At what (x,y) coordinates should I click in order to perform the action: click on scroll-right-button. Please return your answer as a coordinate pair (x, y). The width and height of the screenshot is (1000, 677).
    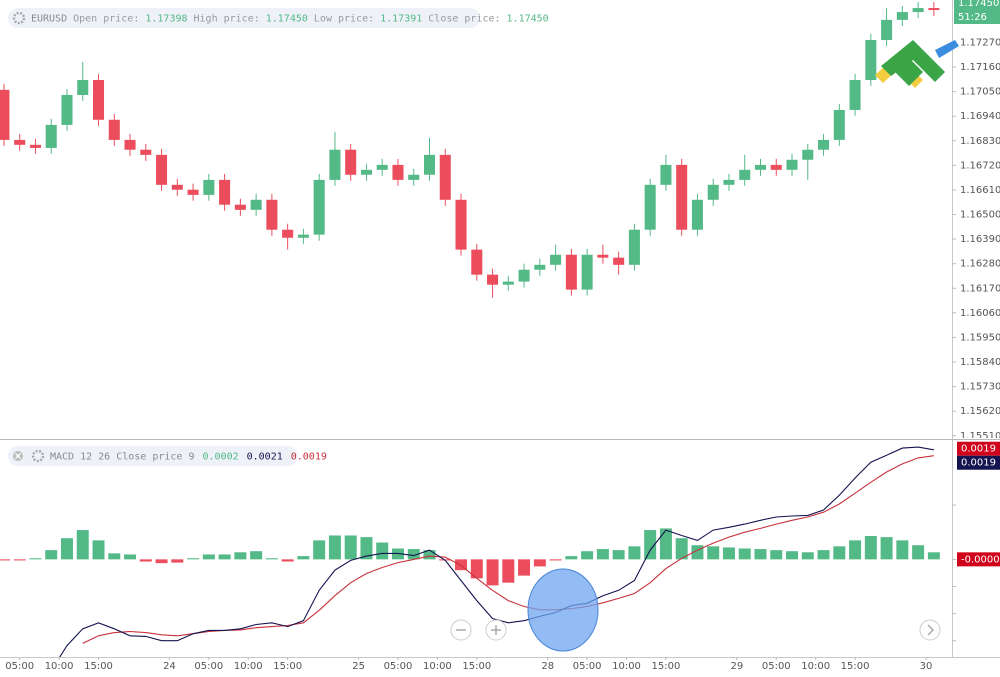
    Looking at the image, I should click on (930, 630).